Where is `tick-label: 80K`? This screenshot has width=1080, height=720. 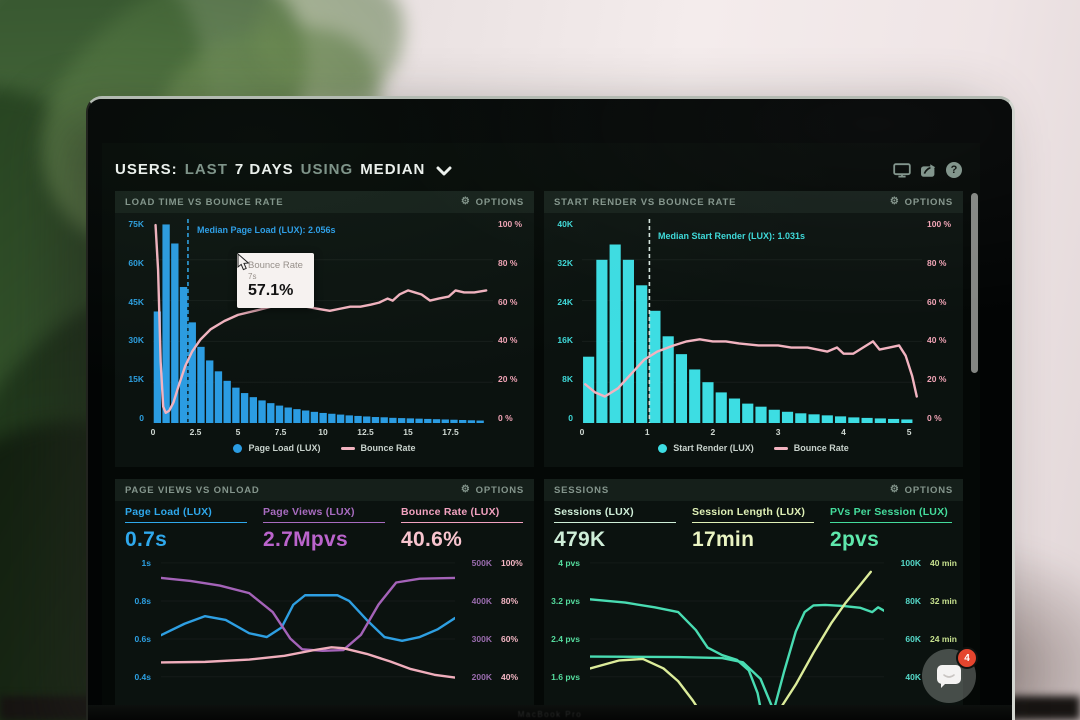
tick-label: 80K is located at coordinates (913, 600).